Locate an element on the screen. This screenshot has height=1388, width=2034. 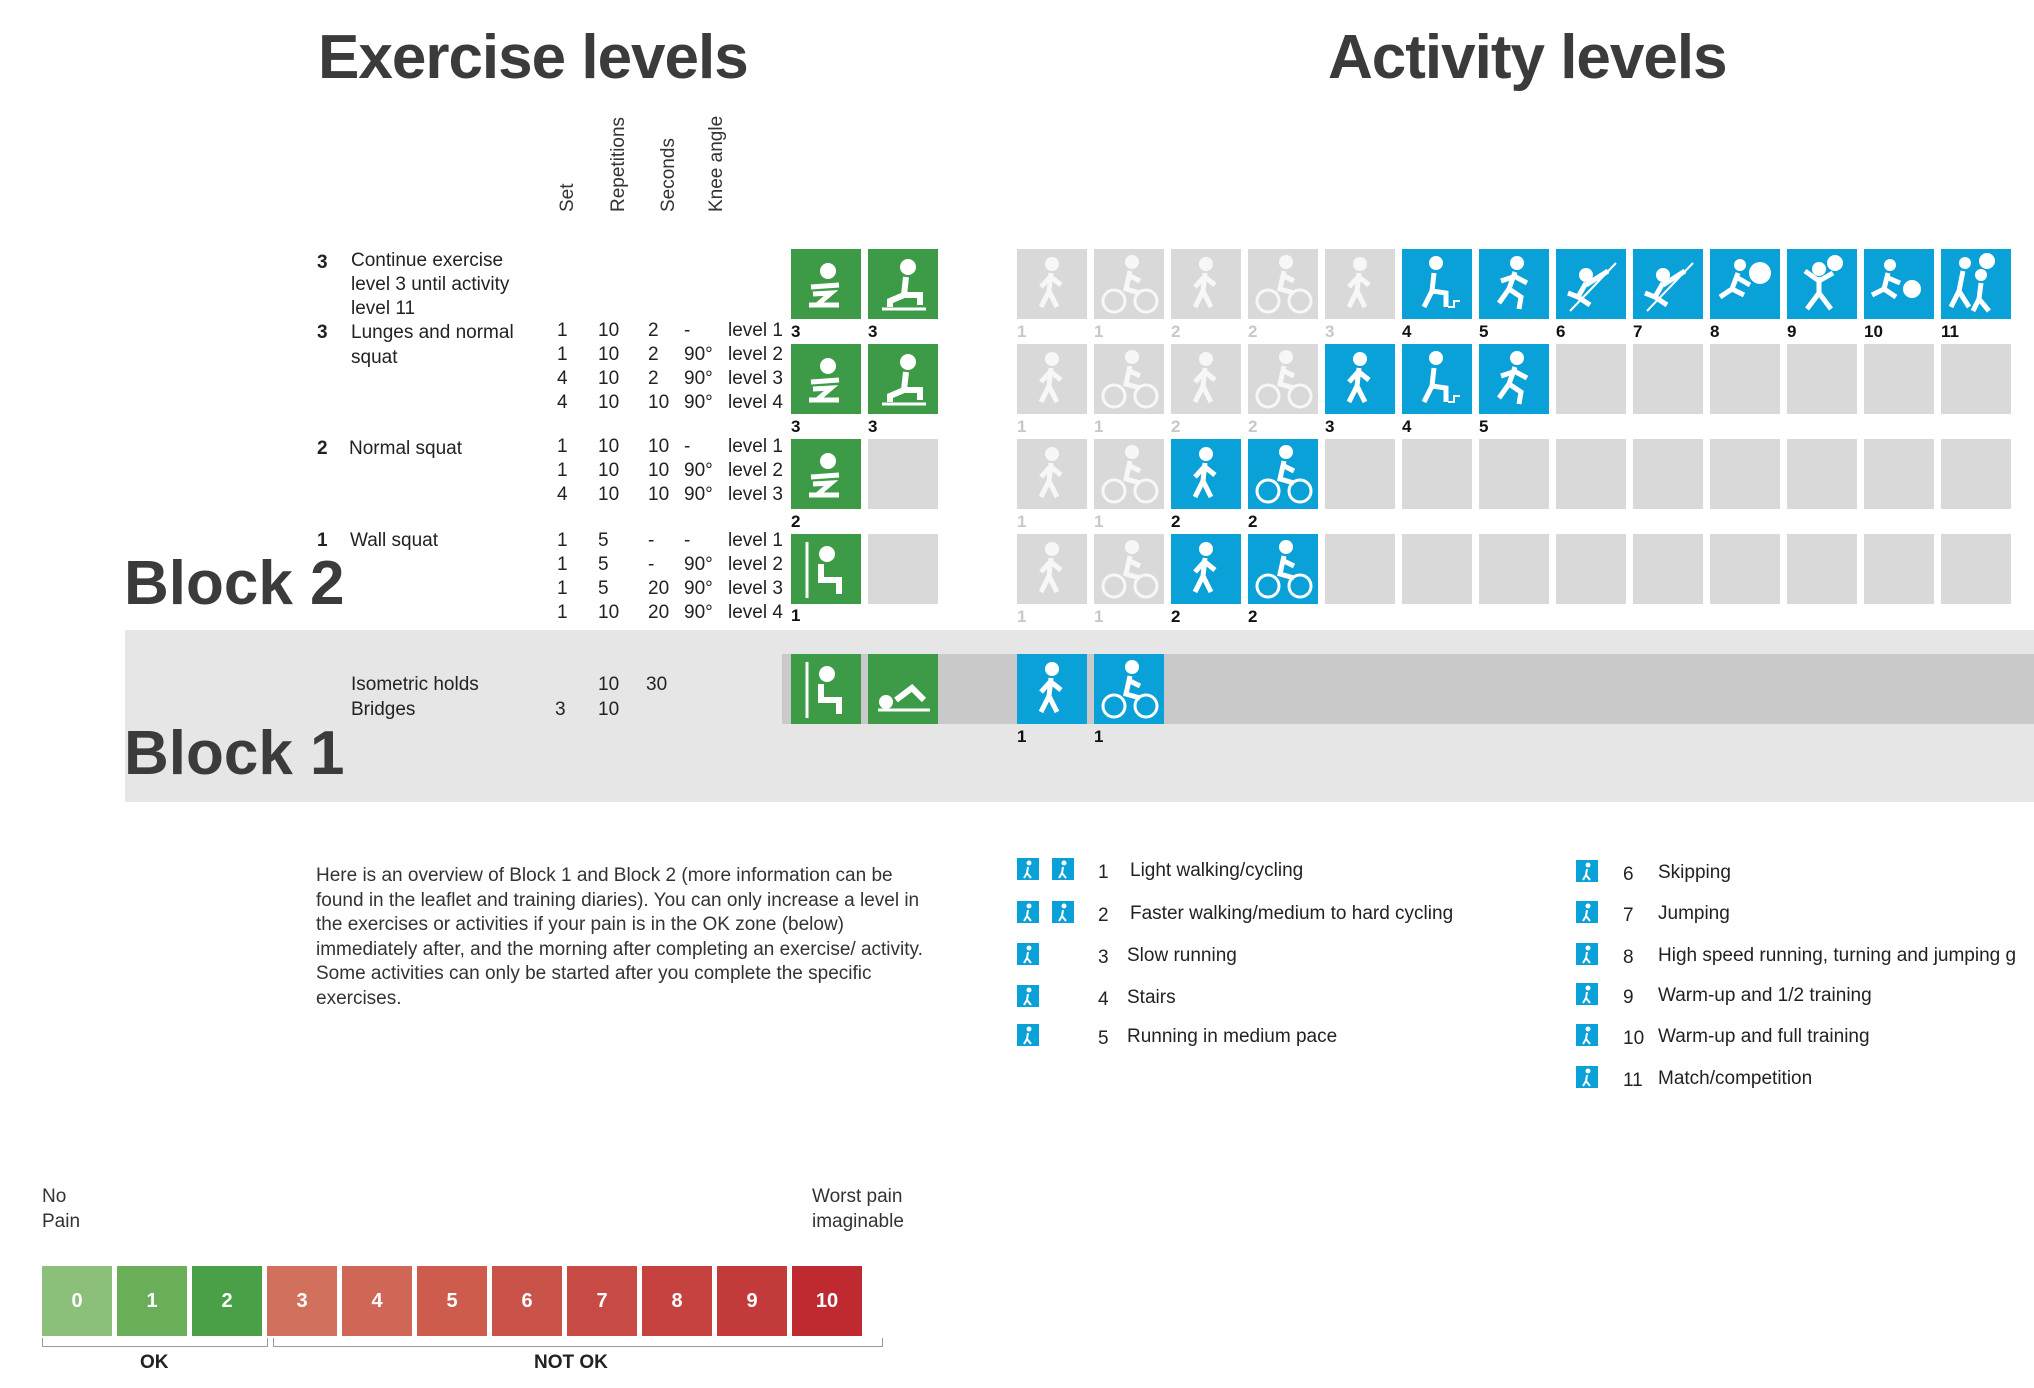
exercise-level-number: 3 is located at coordinates (322, 262).